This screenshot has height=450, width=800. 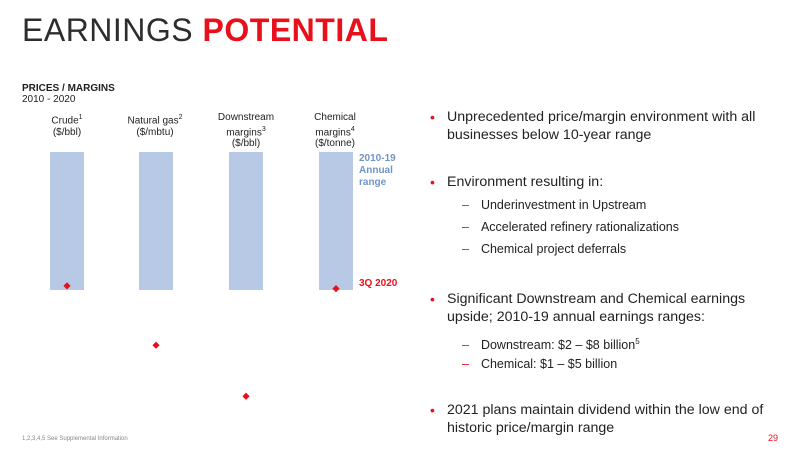 What do you see at coordinates (553, 249) in the screenshot?
I see `sub-bullet-text: Chemical project deferrals` at bounding box center [553, 249].